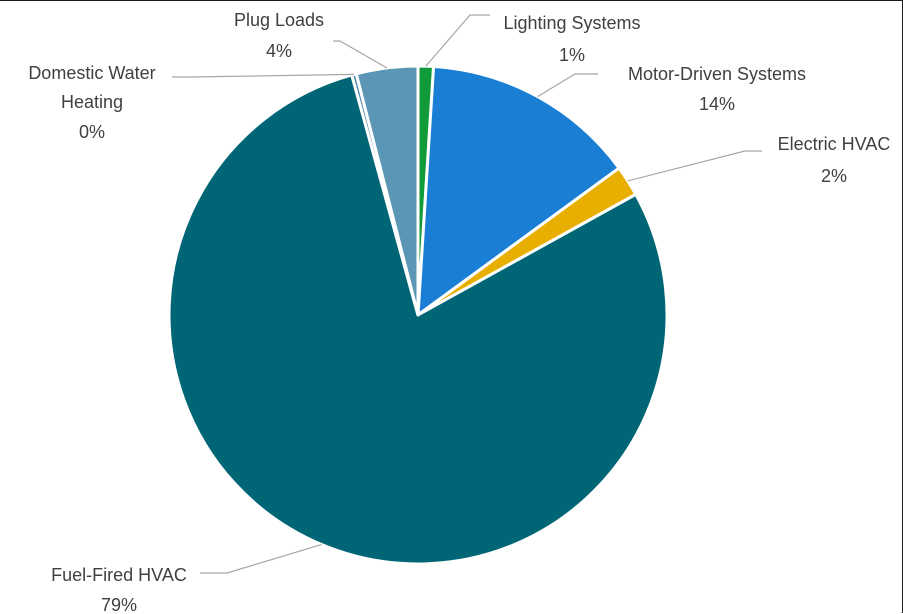 This screenshot has height=614, width=903. What do you see at coordinates (263, 75) in the screenshot?
I see `leader-line-domestic-water-heating` at bounding box center [263, 75].